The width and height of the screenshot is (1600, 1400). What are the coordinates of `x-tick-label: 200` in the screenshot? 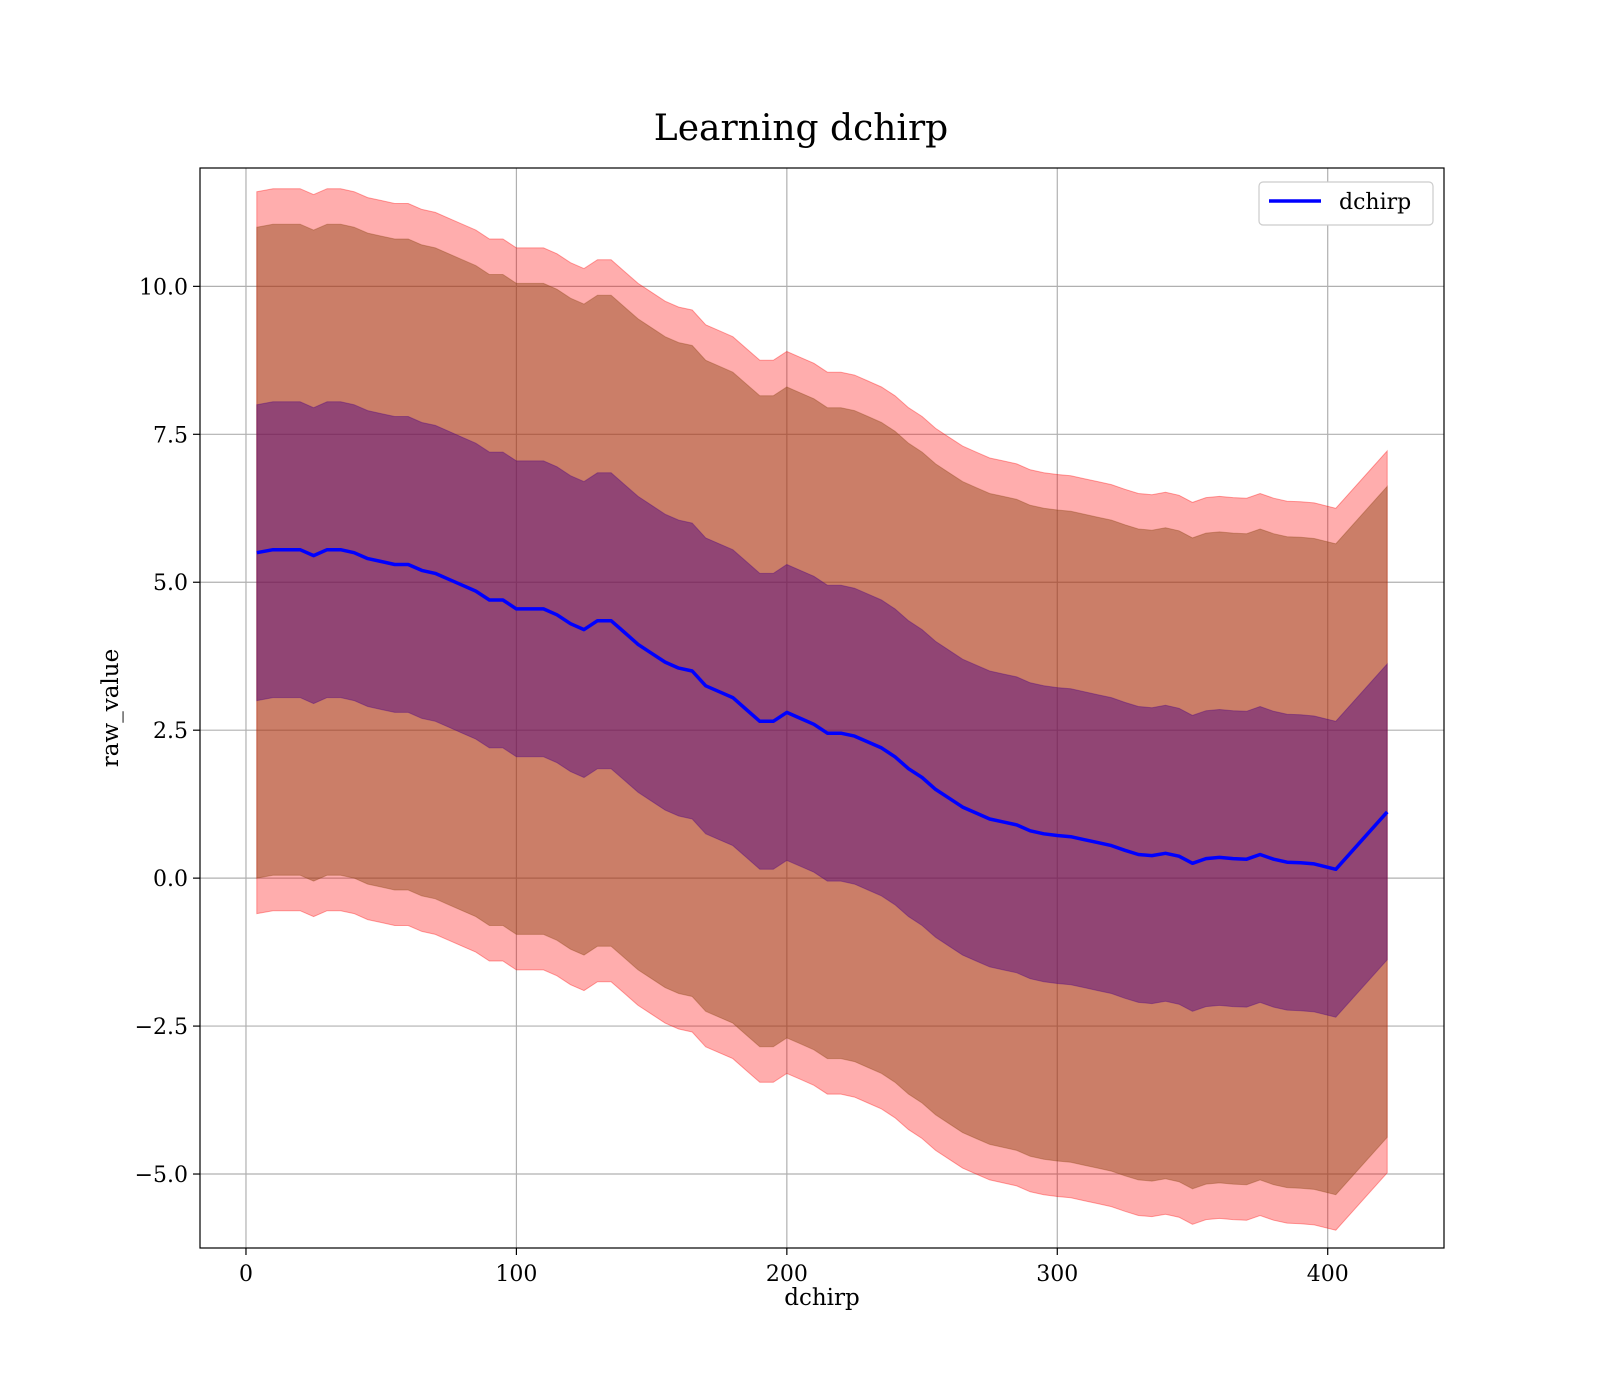 It's located at (787, 1274).